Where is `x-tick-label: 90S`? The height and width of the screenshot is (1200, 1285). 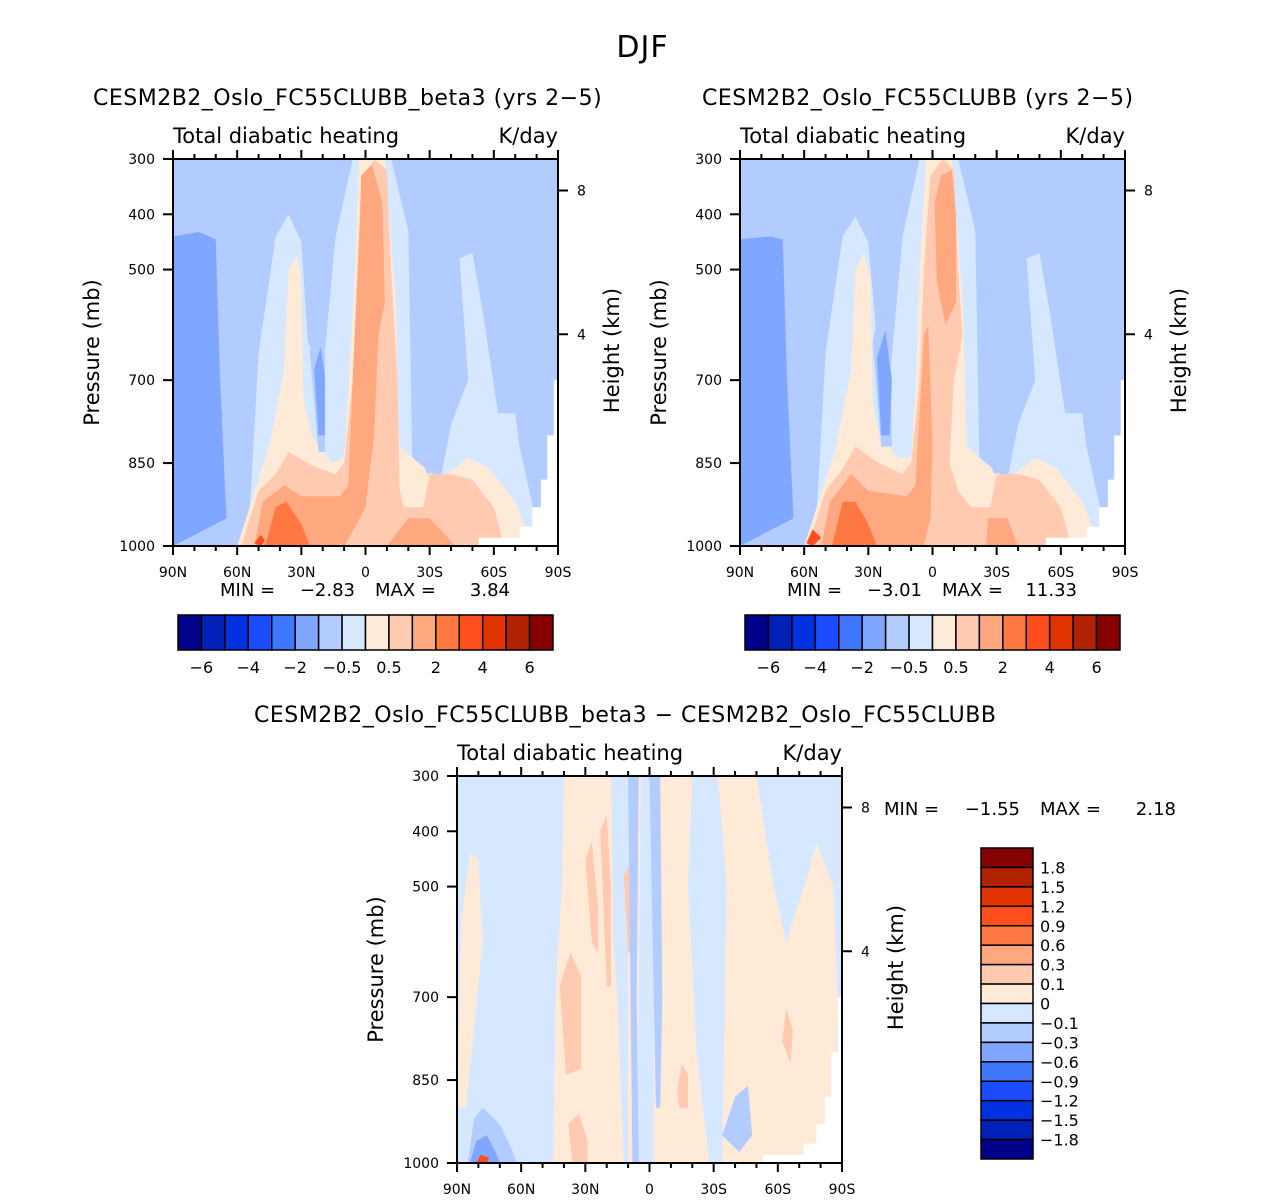 x-tick-label: 90S is located at coordinates (842, 1190).